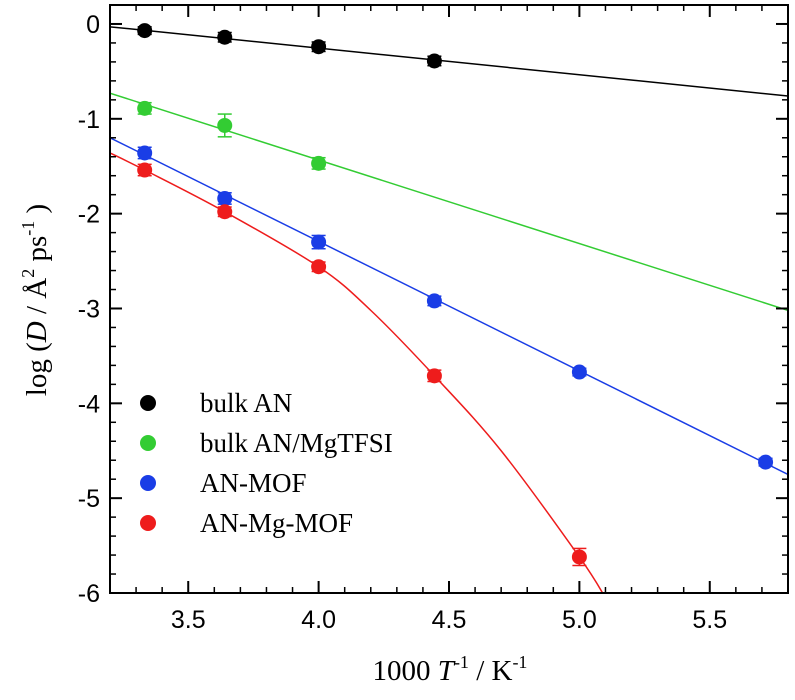 The height and width of the screenshot is (700, 795). What do you see at coordinates (89, 120) in the screenshot?
I see `y-tick-label: -1` at bounding box center [89, 120].